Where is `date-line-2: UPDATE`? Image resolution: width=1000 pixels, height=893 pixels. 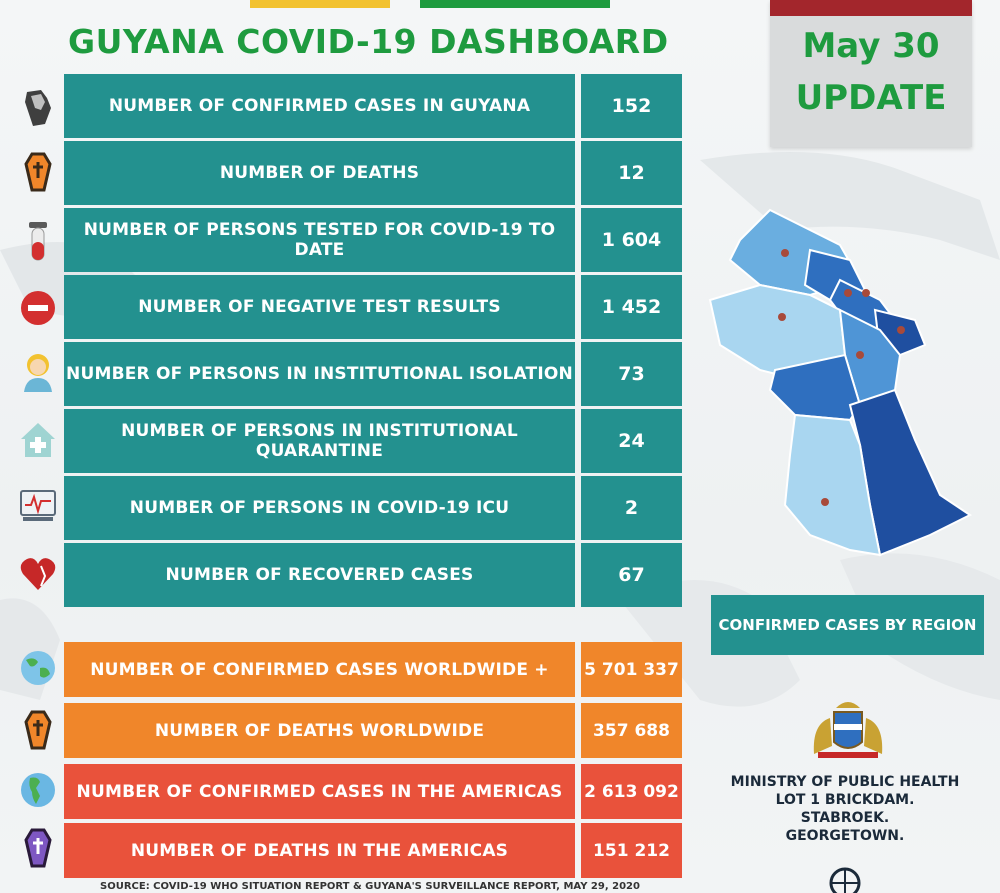
date-line-2: UPDATE is located at coordinates (871, 98).